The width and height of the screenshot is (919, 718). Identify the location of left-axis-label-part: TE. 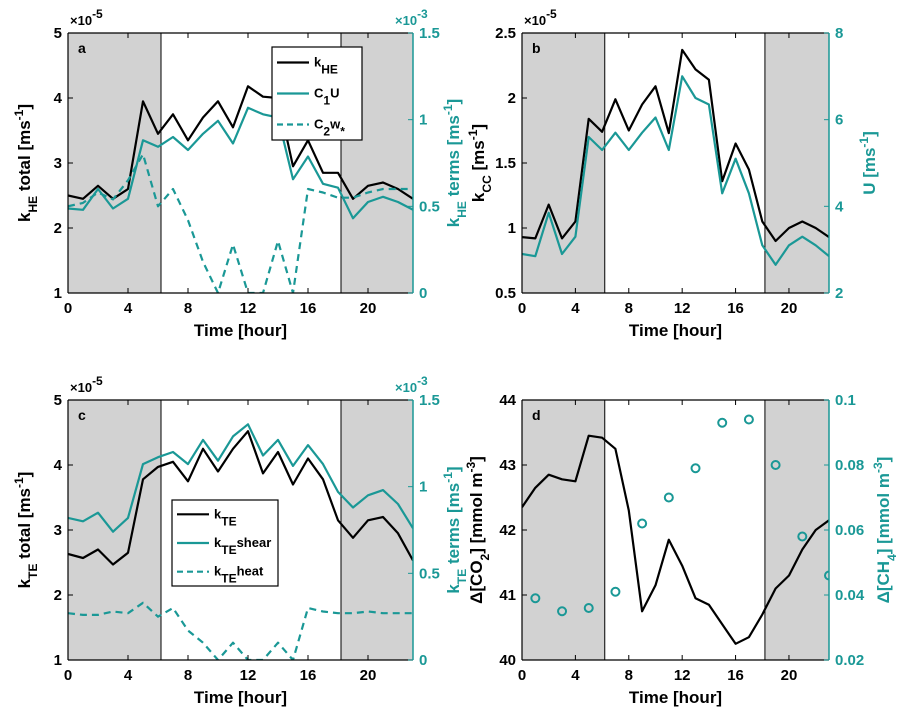
(33, 571).